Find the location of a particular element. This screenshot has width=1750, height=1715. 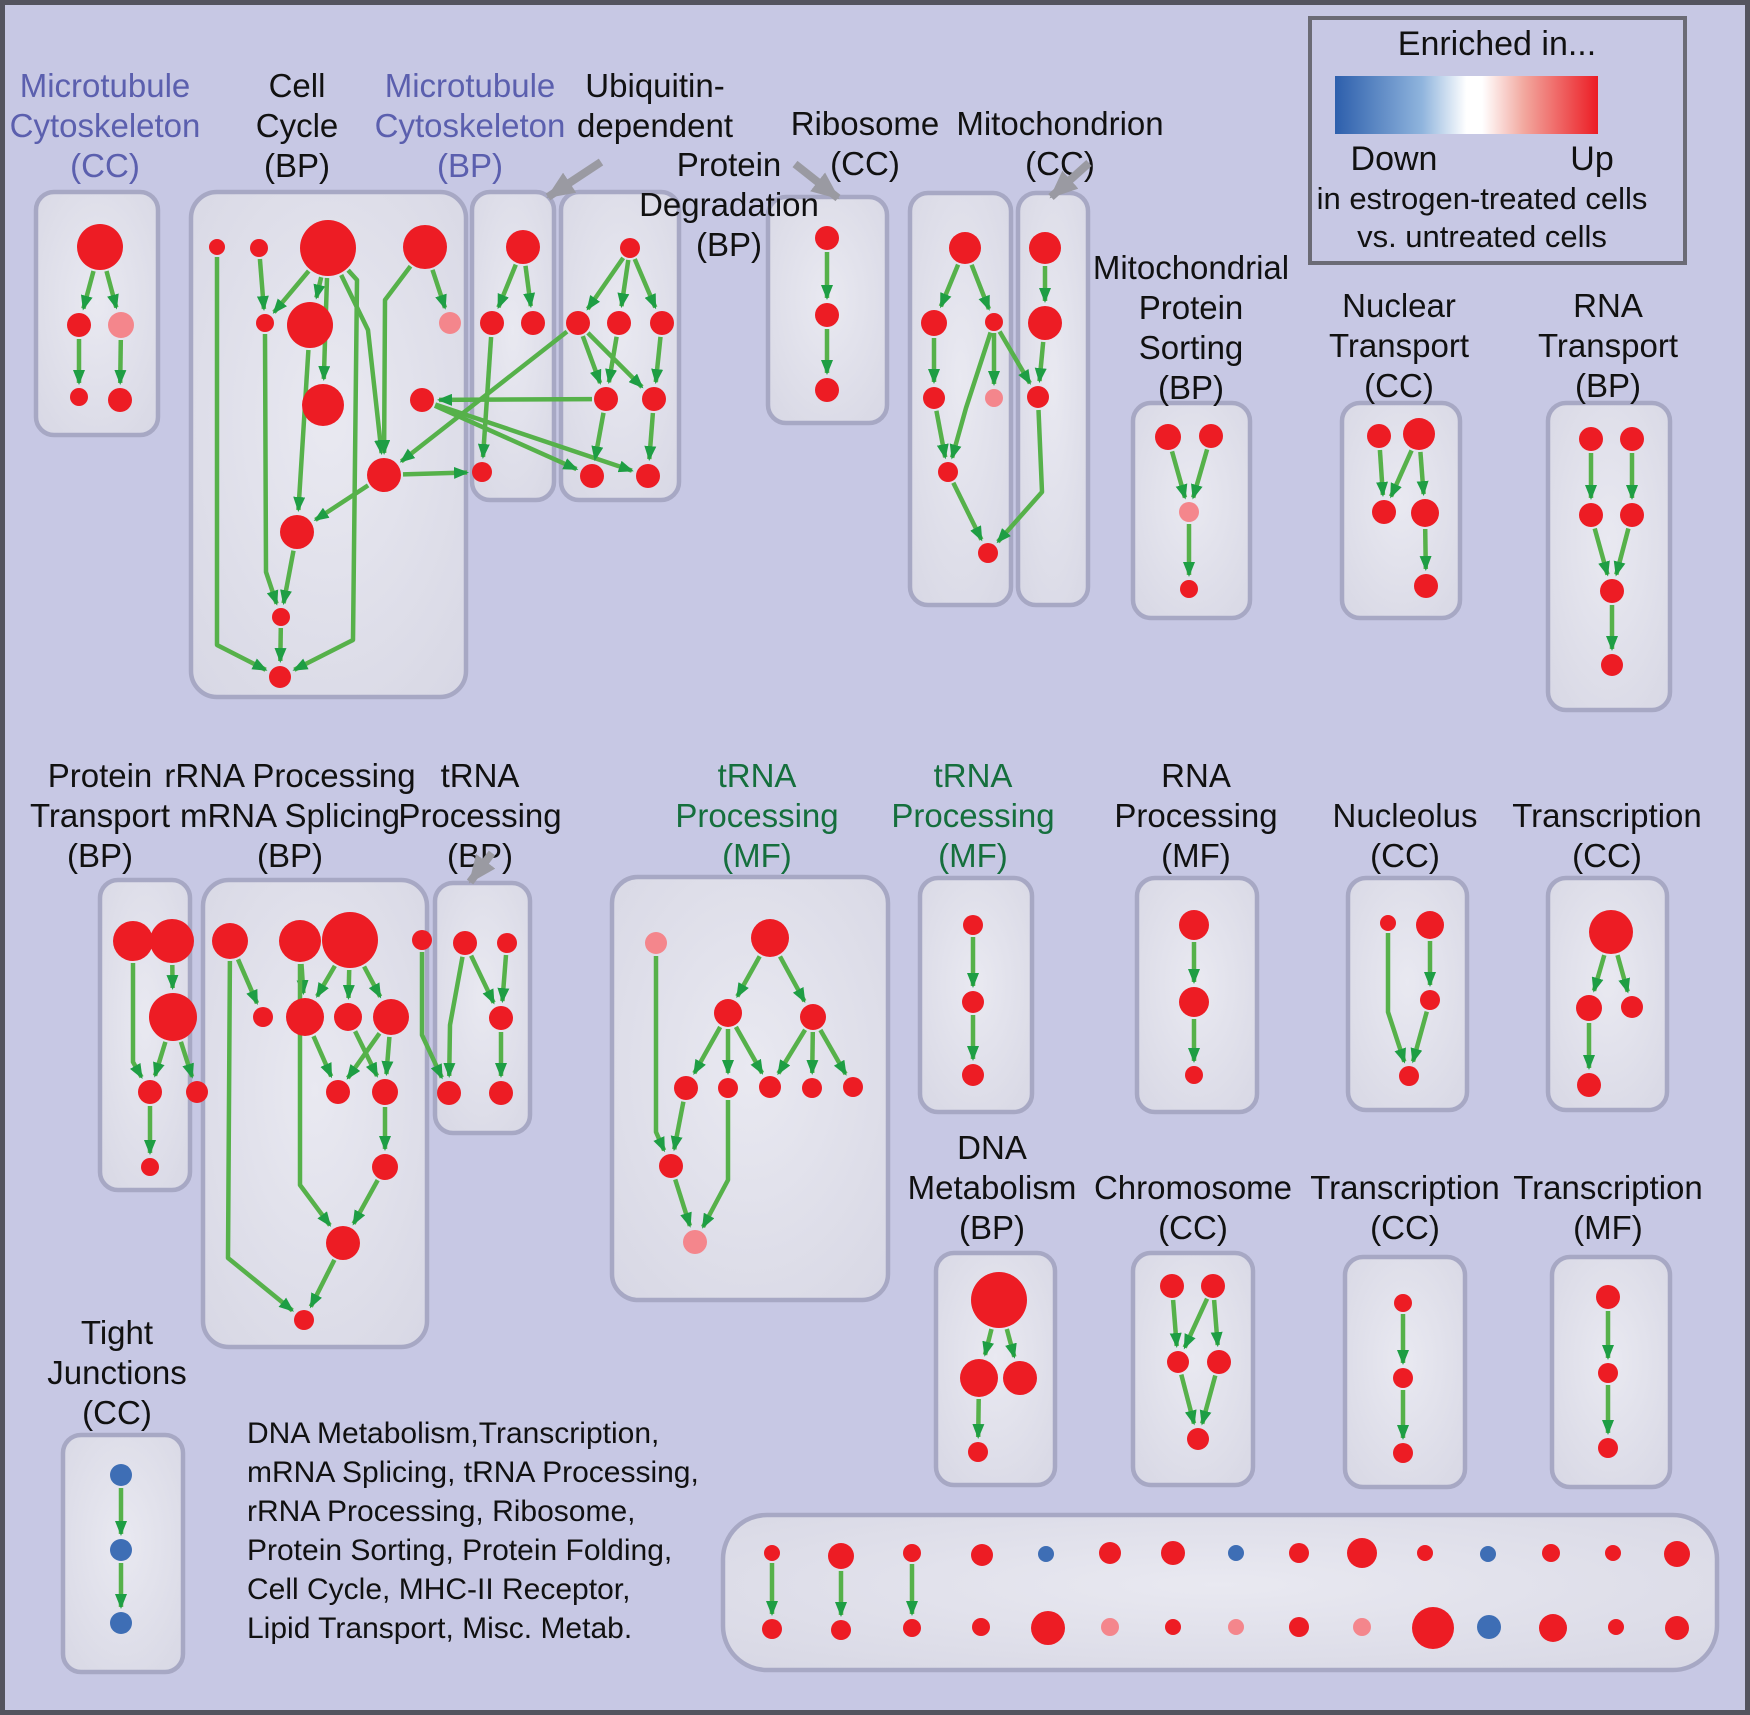

edge-r1-r3 is located at coordinates (980, 287).